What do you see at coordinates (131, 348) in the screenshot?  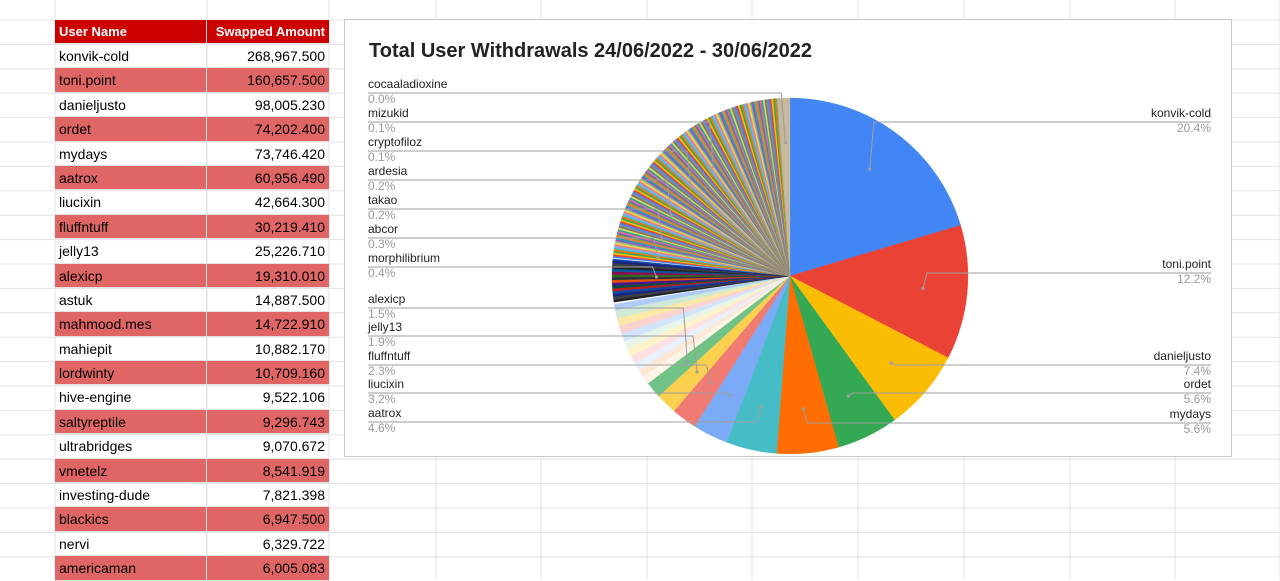 I see `cell-user-name: mahiepit` at bounding box center [131, 348].